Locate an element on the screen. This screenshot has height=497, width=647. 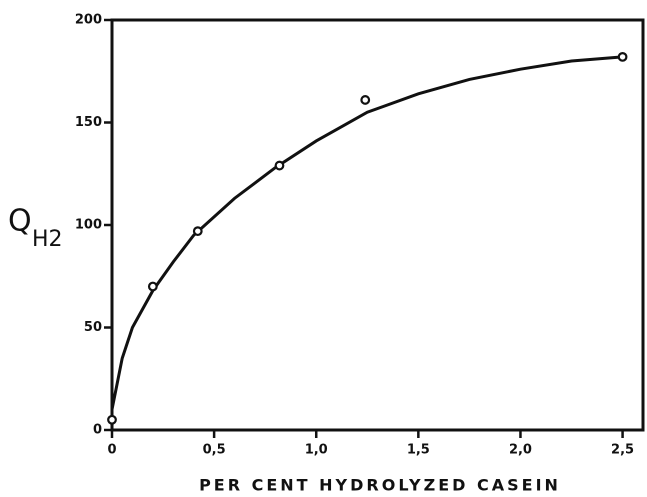
x-tick-label: 1,0 is located at coordinates (316, 450).